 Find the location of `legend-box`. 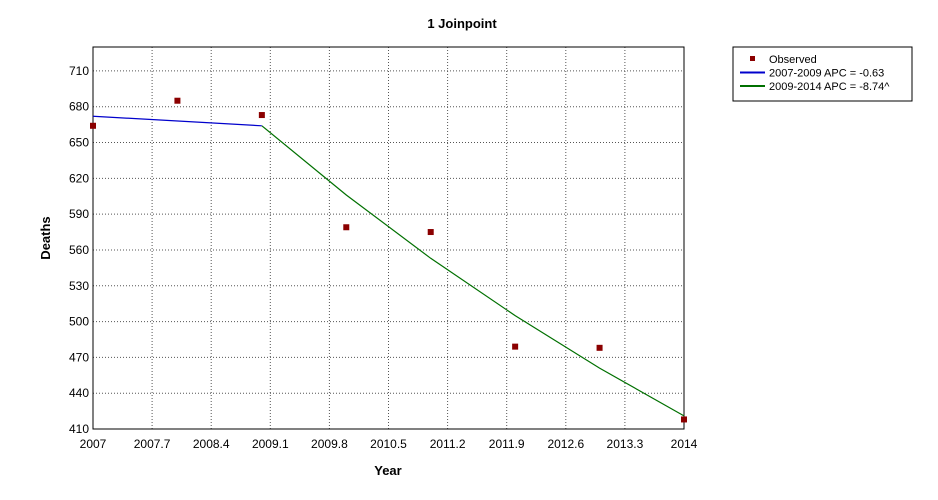

legend-box is located at coordinates (822, 74).